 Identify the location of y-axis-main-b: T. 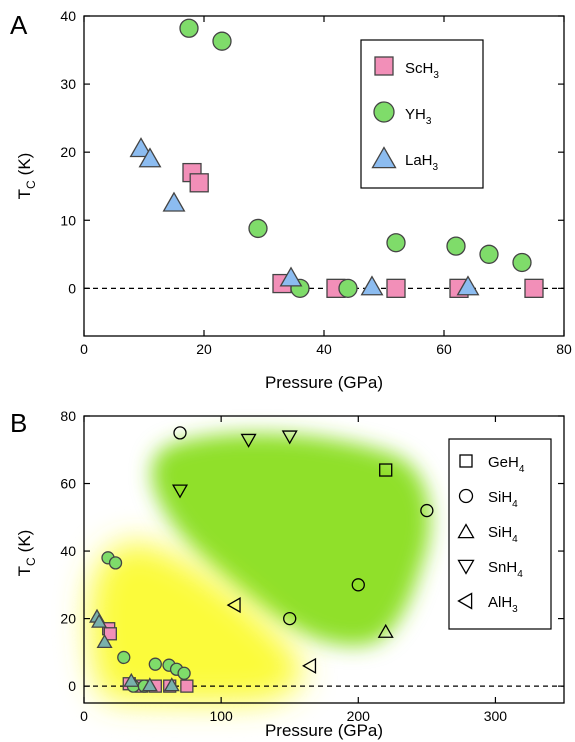
(24, 571).